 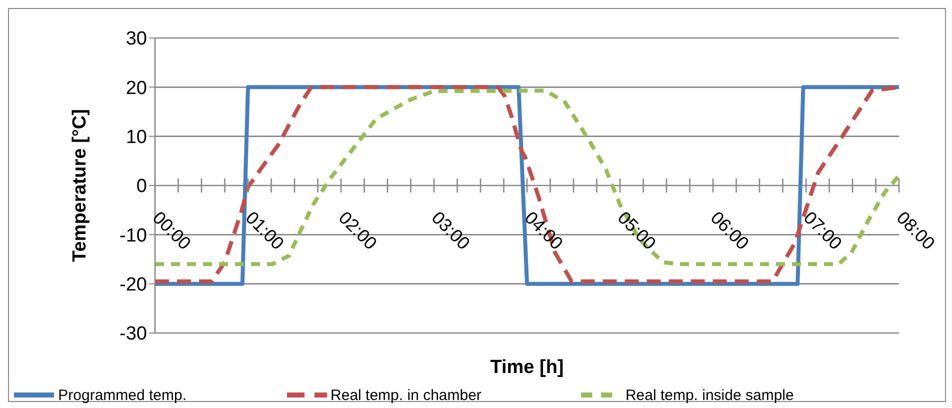 I want to click on y-axis-title: Temperature [°C], so click(x=80, y=185).